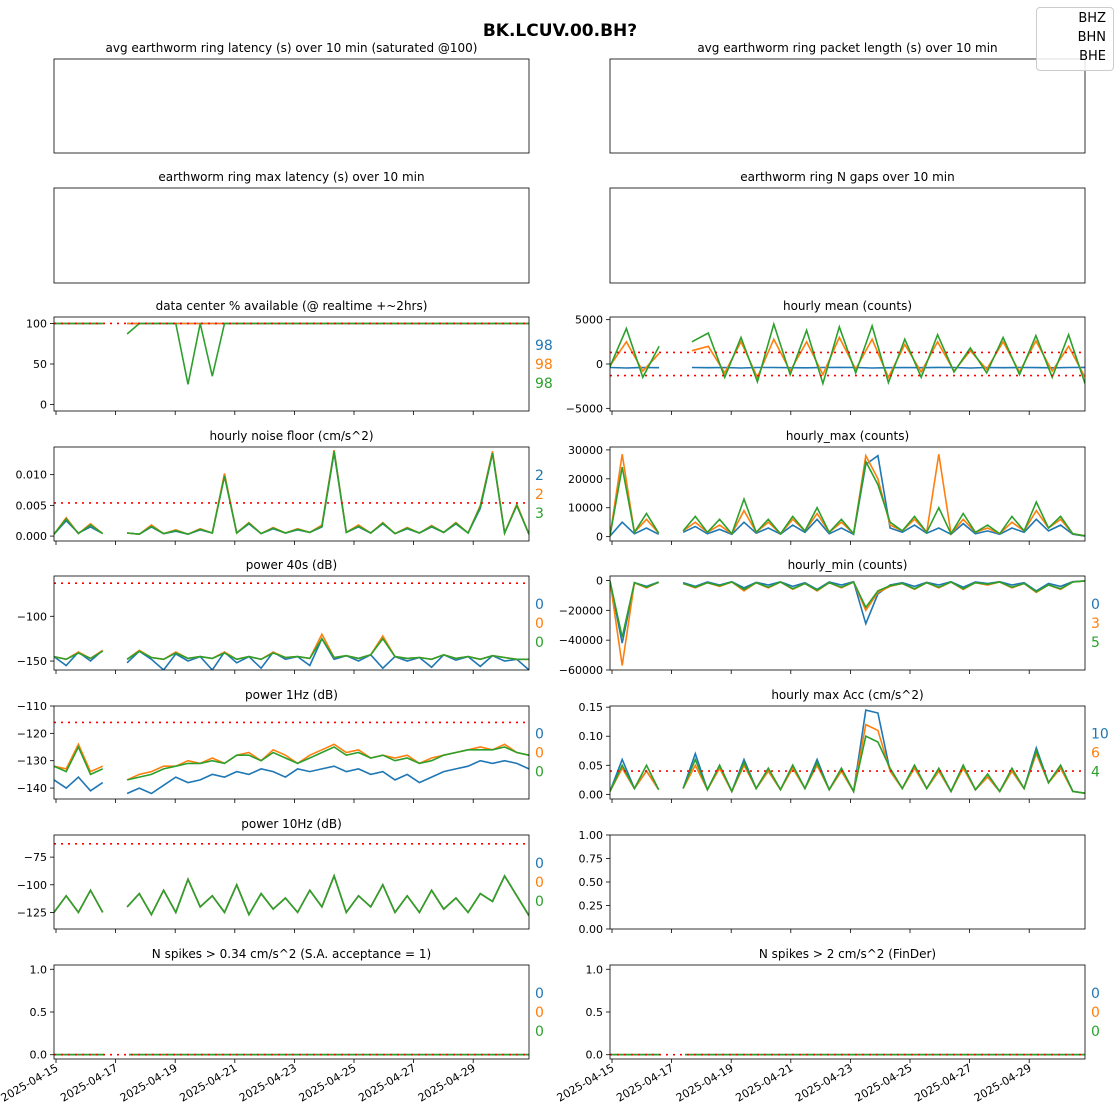 The image size is (1120, 1120). Describe the element at coordinates (848, 565) in the screenshot. I see `panel-title-hmin: hourly_min (counts)` at that location.